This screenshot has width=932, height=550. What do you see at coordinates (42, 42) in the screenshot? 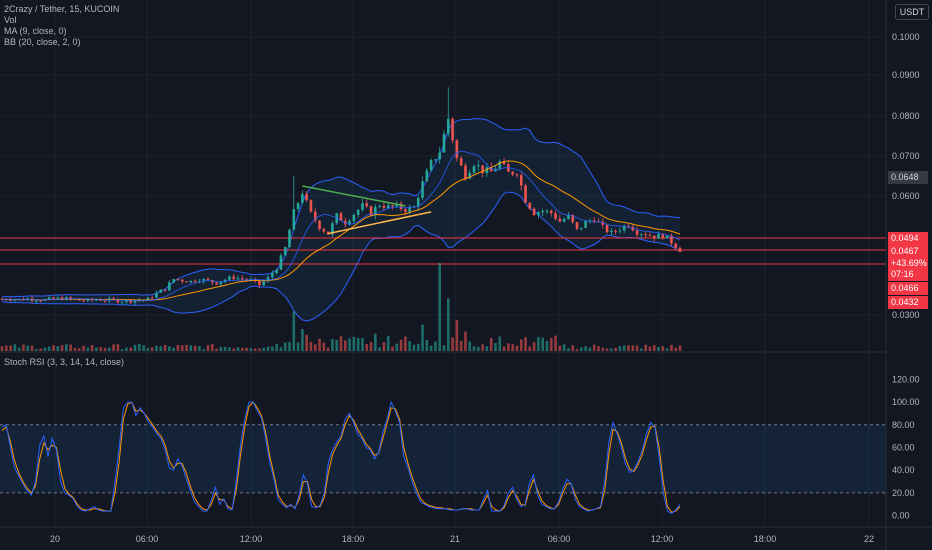
I see `bb-legend: BB (20, close, 2, 0)` at bounding box center [42, 42].